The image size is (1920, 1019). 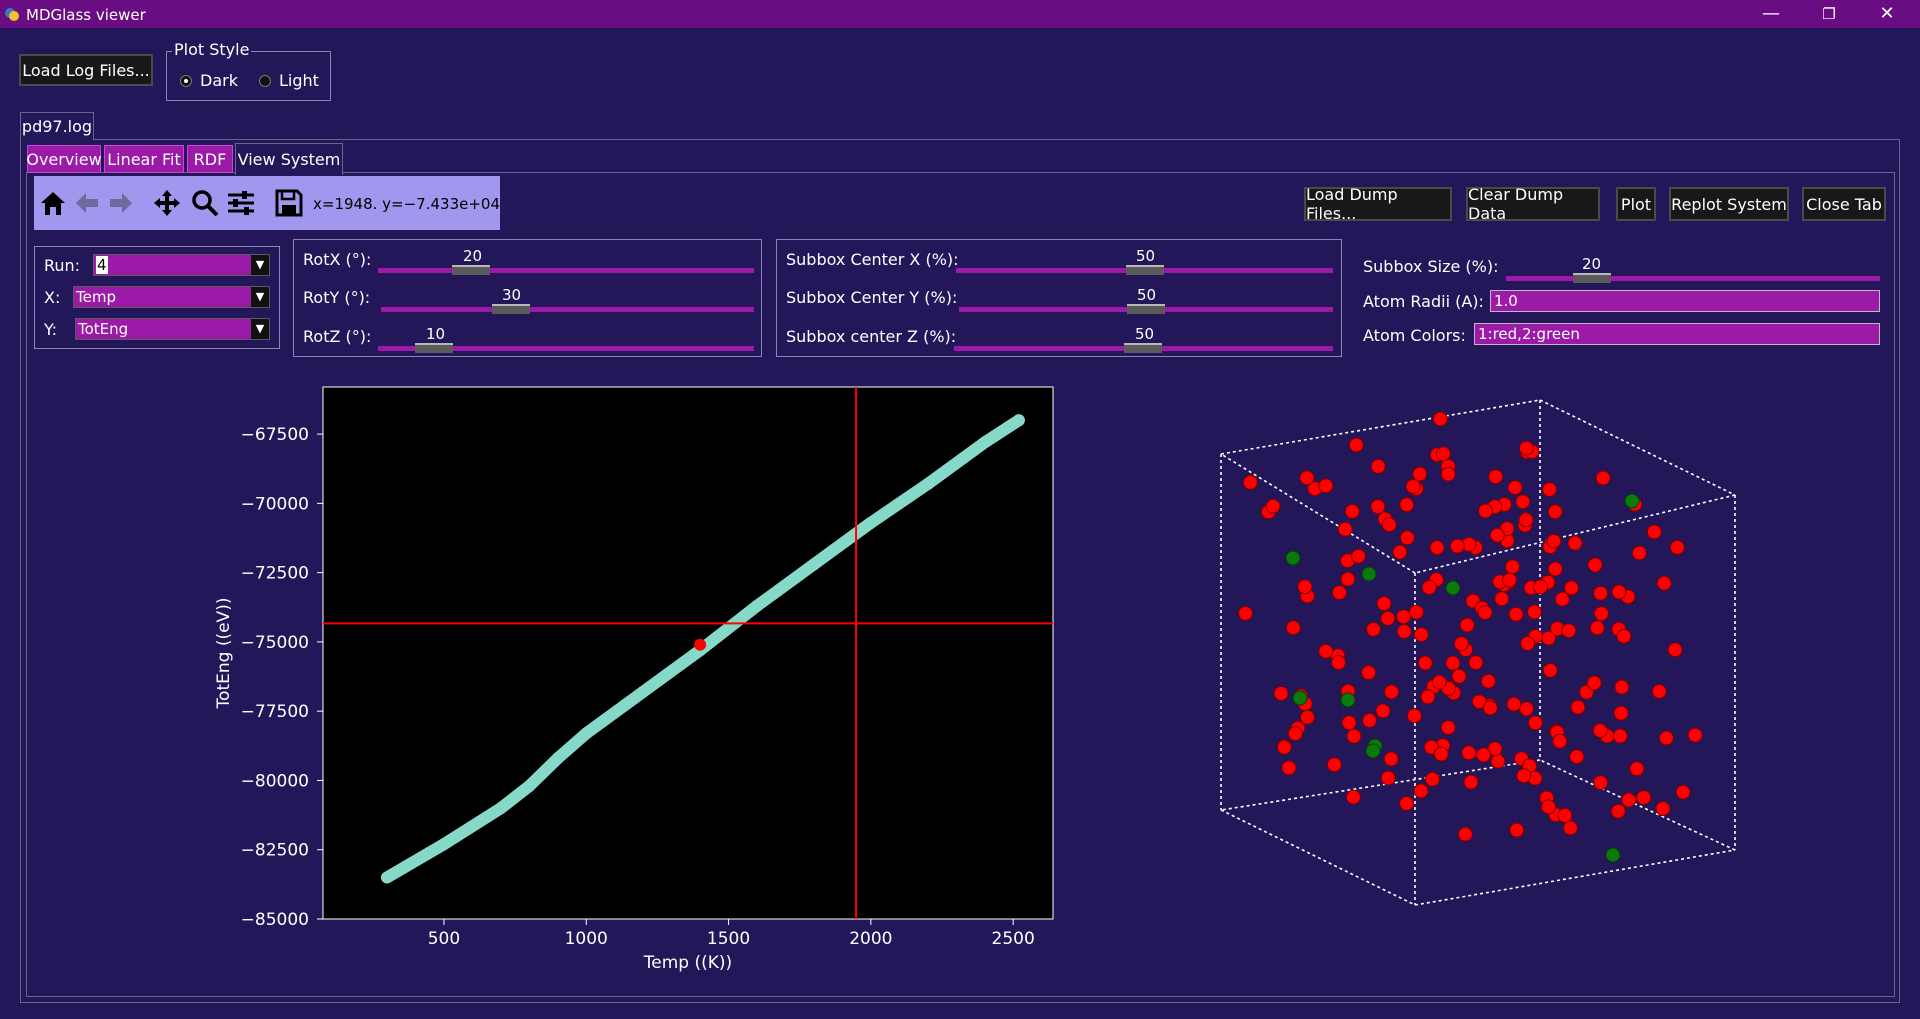 What do you see at coordinates (209, 80) in the screenshot?
I see `radio-dark: Dark` at bounding box center [209, 80].